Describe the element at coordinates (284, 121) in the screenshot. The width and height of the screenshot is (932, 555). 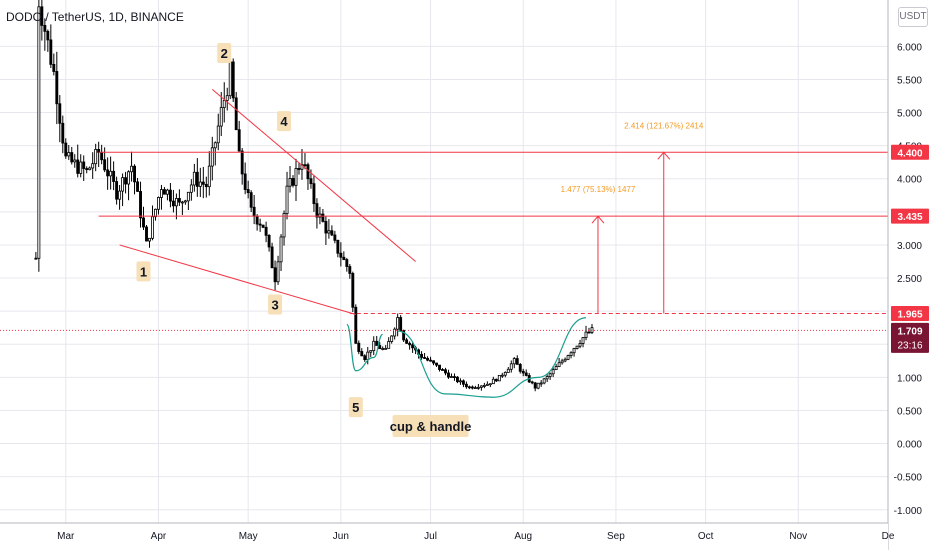
I see `wave-label: 4` at that location.